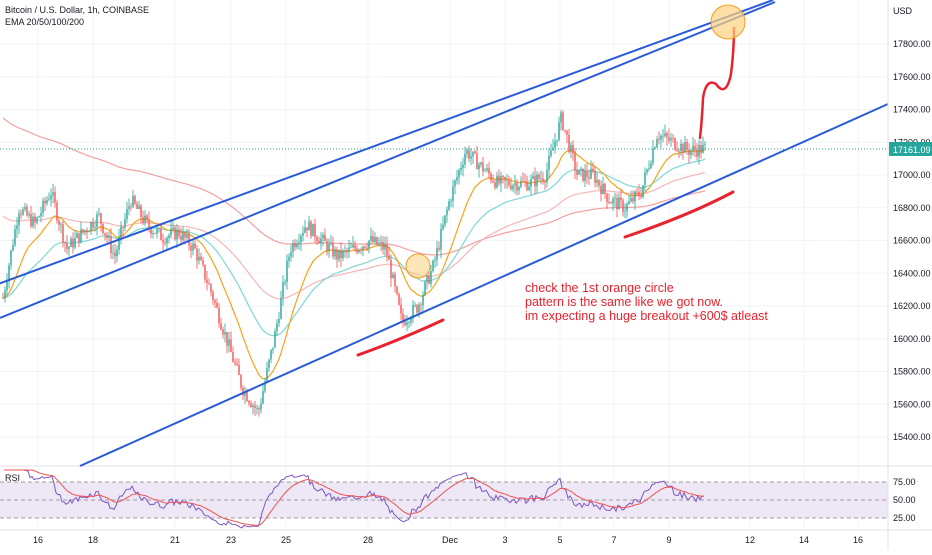  What do you see at coordinates (624, 302) in the screenshot?
I see `annotation-line-2: pattern is the same like we got now.` at bounding box center [624, 302].